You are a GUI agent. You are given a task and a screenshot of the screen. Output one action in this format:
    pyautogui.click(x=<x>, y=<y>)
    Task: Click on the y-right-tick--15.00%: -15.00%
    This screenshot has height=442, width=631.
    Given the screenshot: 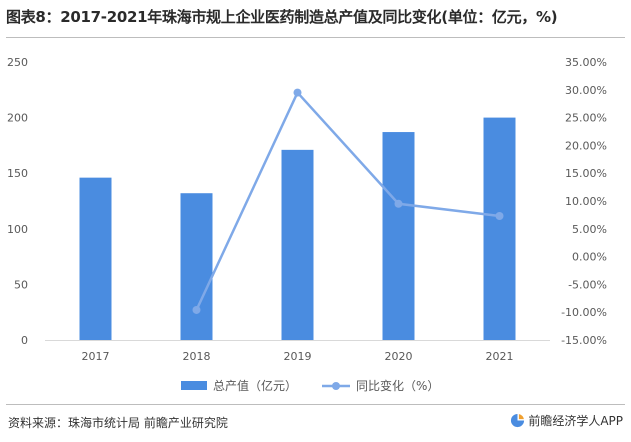 What is the action you would take?
    pyautogui.click(x=584, y=340)
    